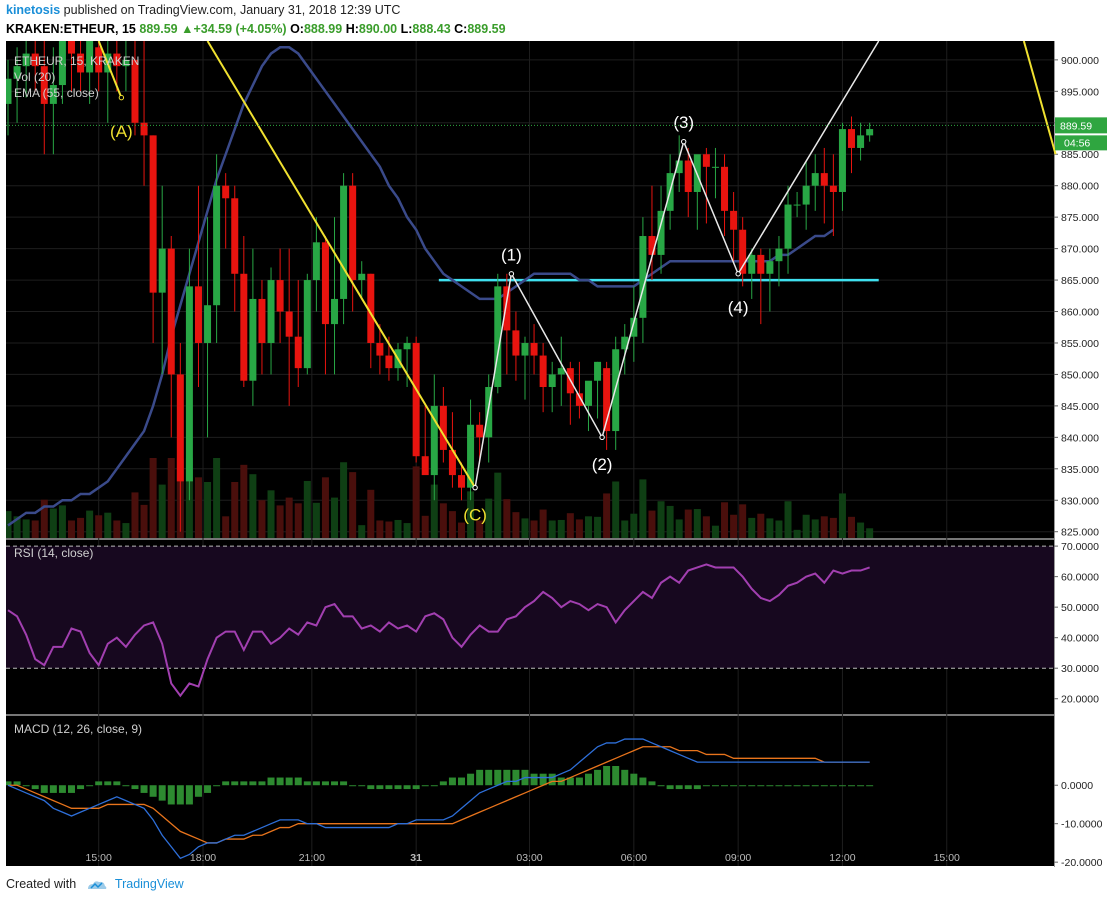  I want to click on up-arrow-icon: ▲, so click(187, 29).